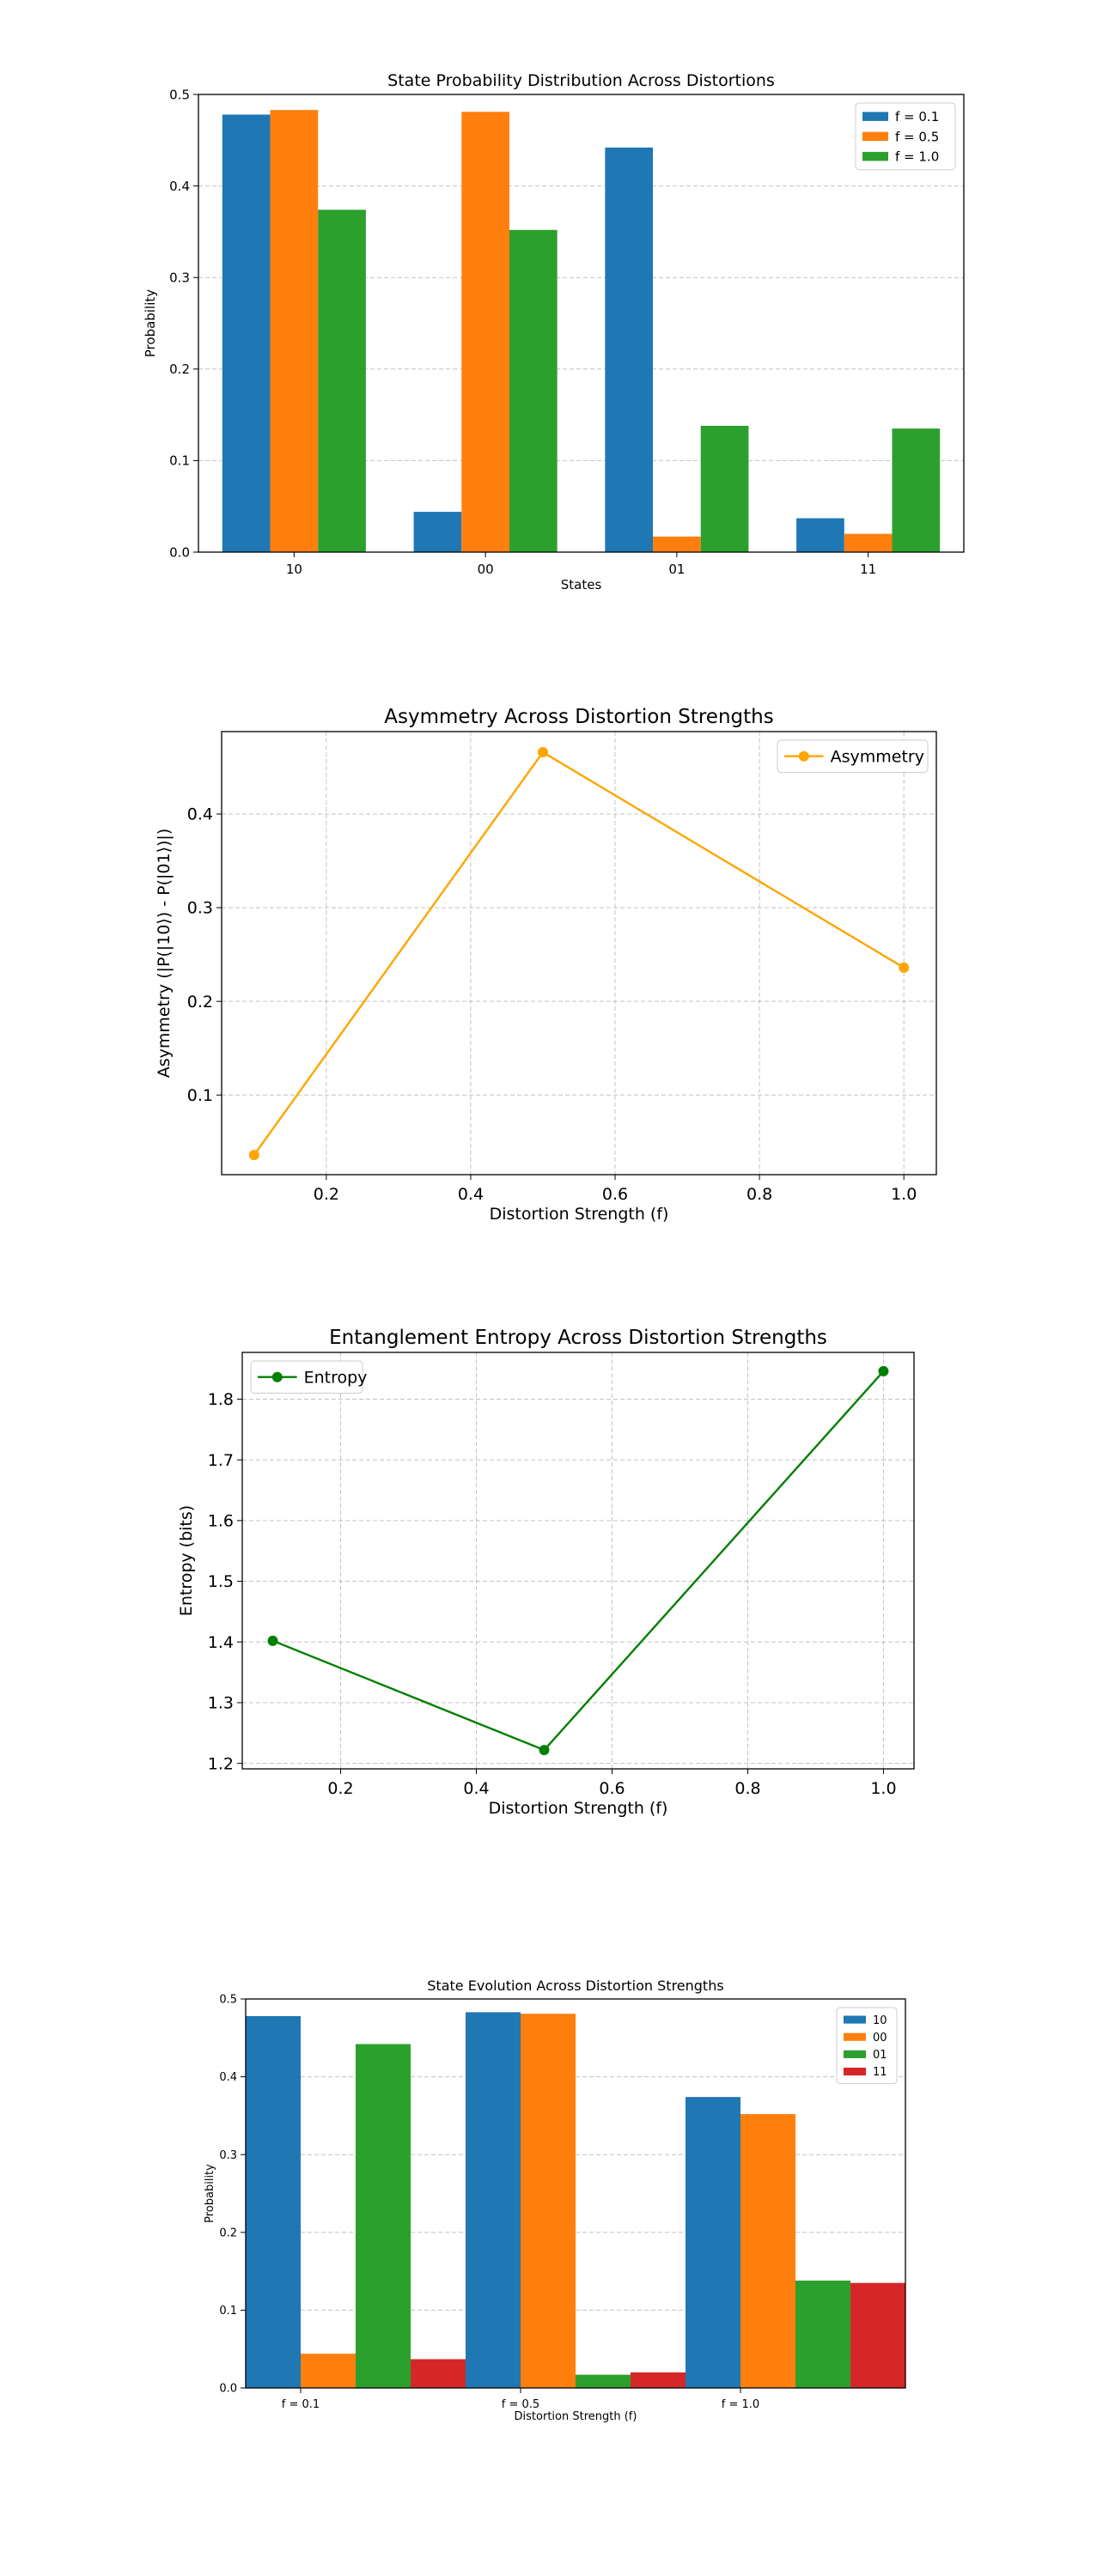 This screenshot has width=1103, height=2576. I want to click on legend-label: 11, so click(880, 2072).